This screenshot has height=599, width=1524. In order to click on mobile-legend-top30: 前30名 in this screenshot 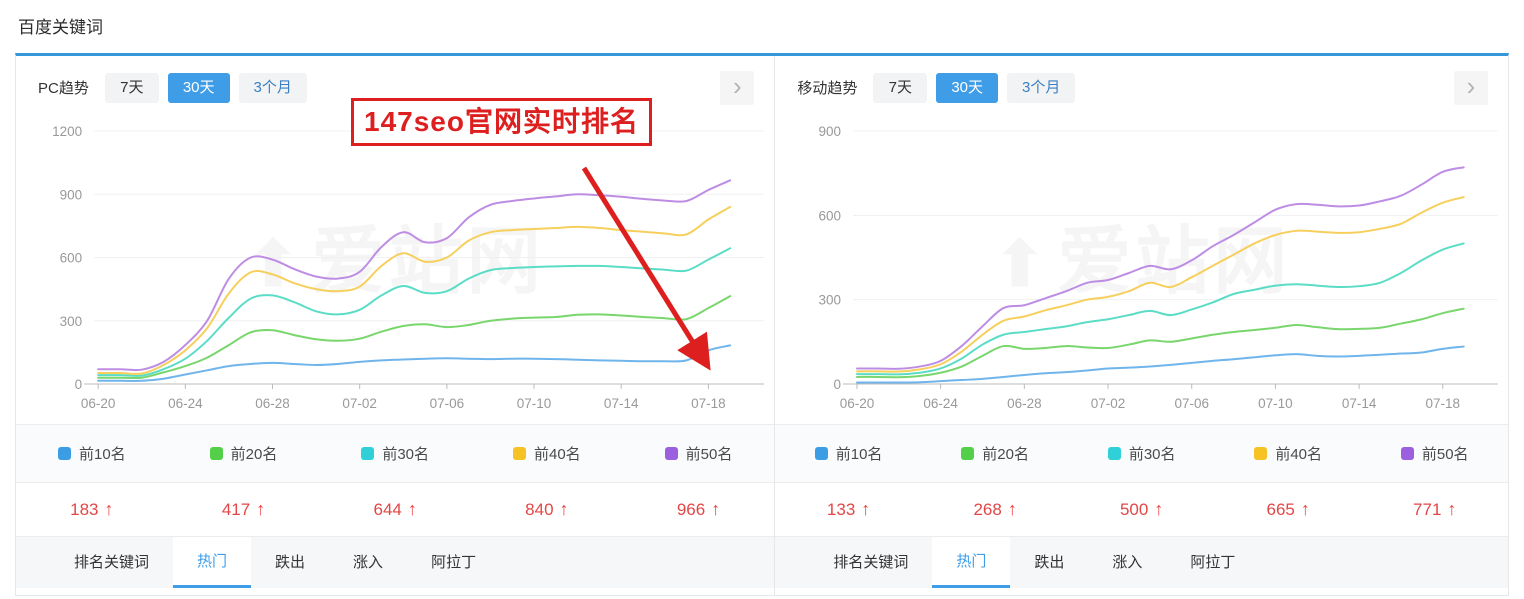, I will do `click(1141, 453)`.